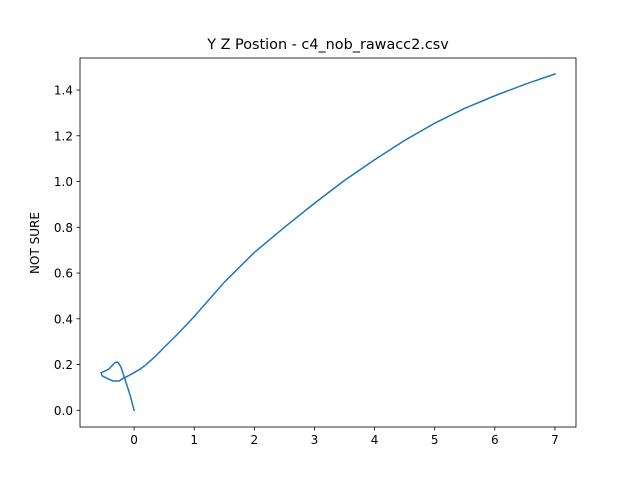 The image size is (640, 480). Describe the element at coordinates (255, 440) in the screenshot. I see `x-tick-label: 2` at that location.